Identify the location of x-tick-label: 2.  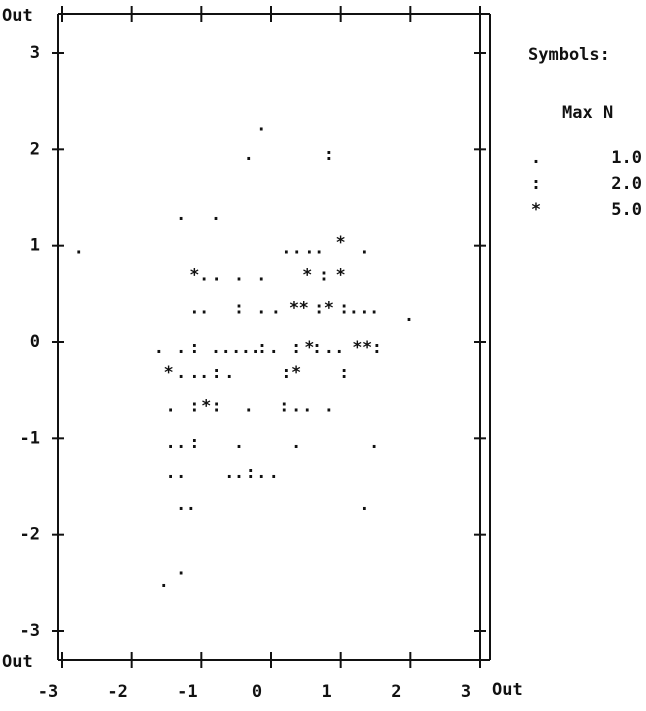
(396, 692).